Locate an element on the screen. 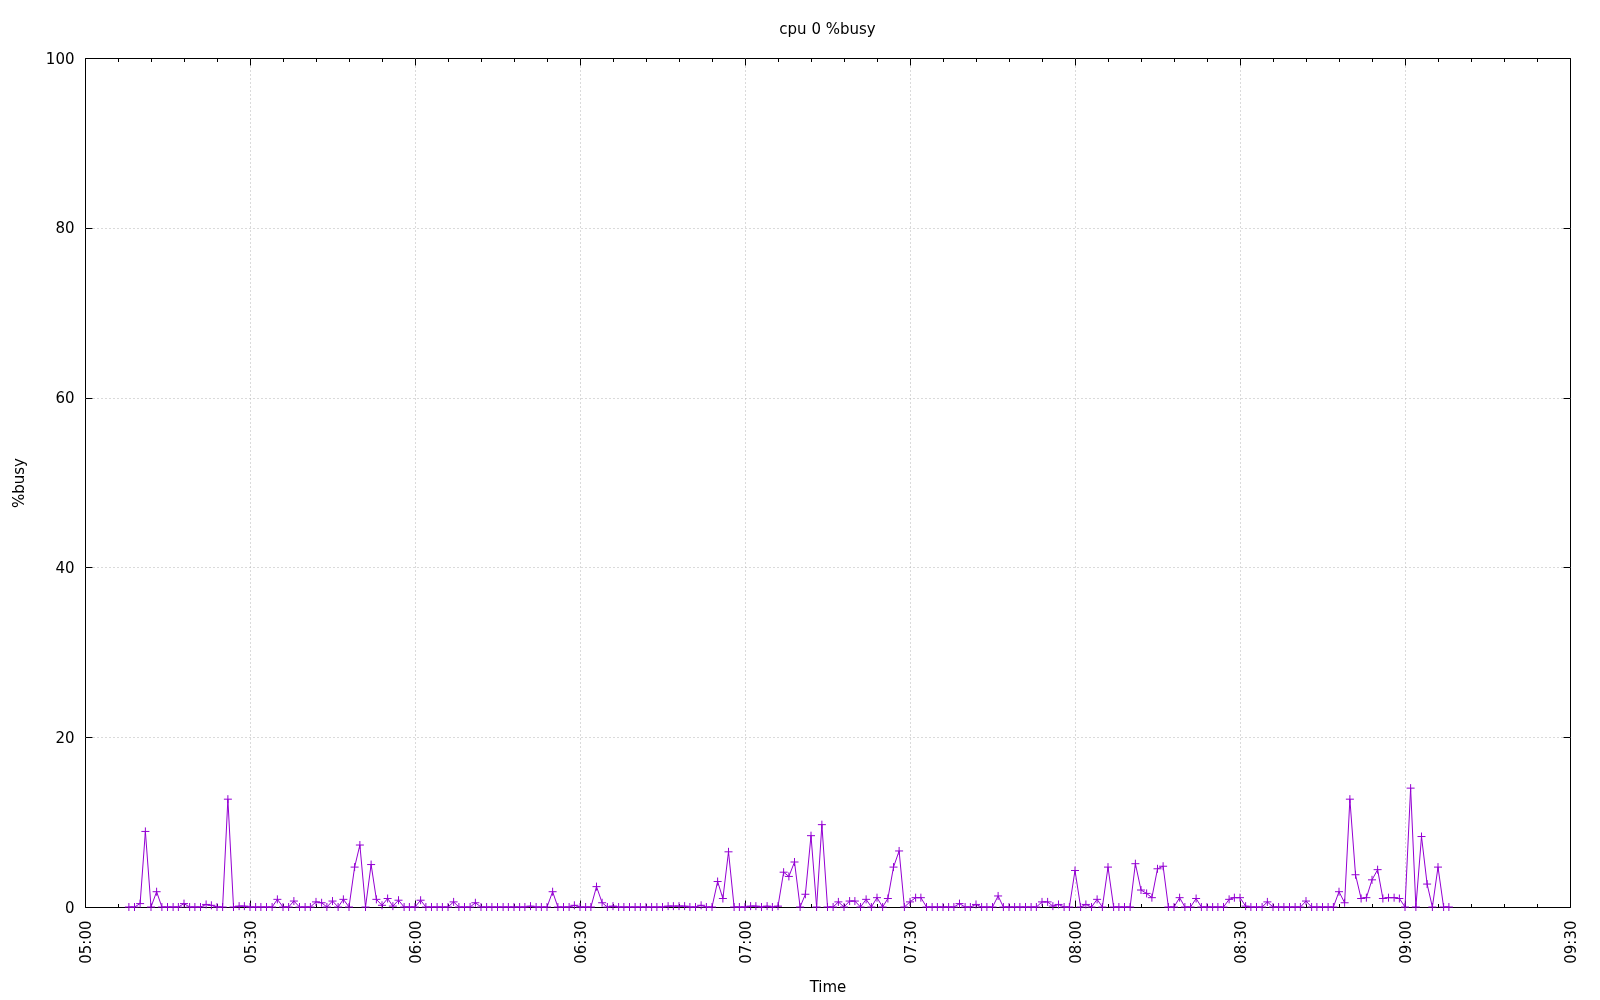 The width and height of the screenshot is (1600, 1000). y-tick-label: 60 is located at coordinates (65, 398).